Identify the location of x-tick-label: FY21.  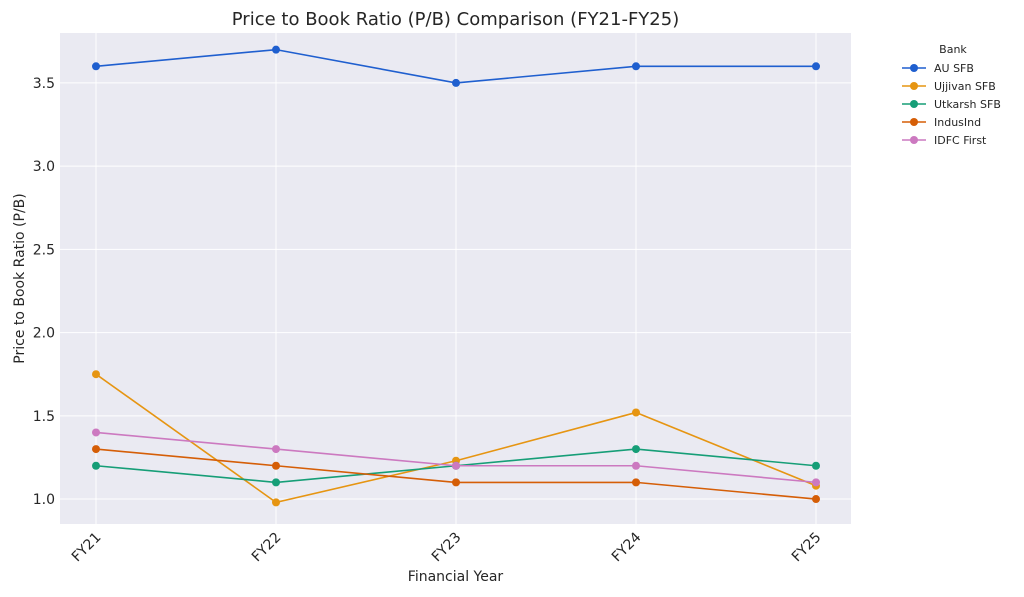
(87, 548).